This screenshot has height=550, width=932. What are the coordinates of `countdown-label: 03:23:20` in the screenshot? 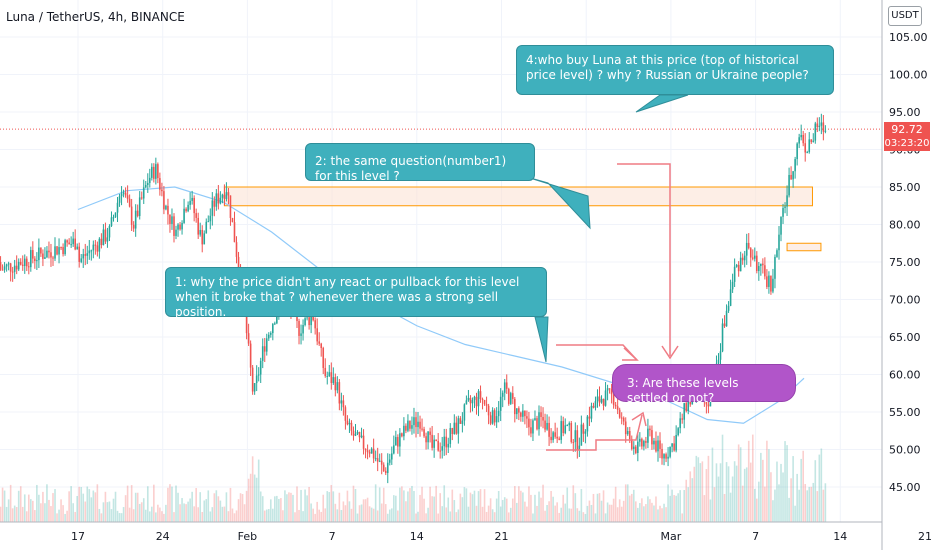 It's located at (907, 144).